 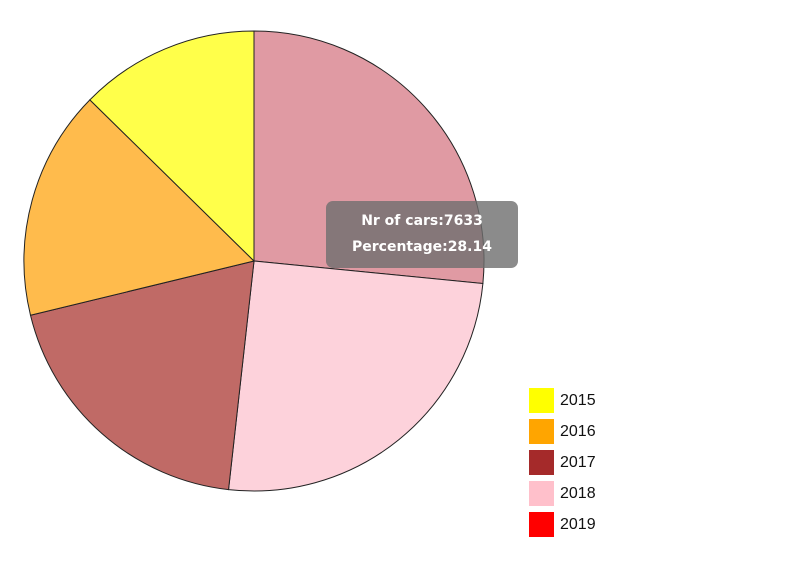 I want to click on legend-label-2019: 2019, so click(x=578, y=524).